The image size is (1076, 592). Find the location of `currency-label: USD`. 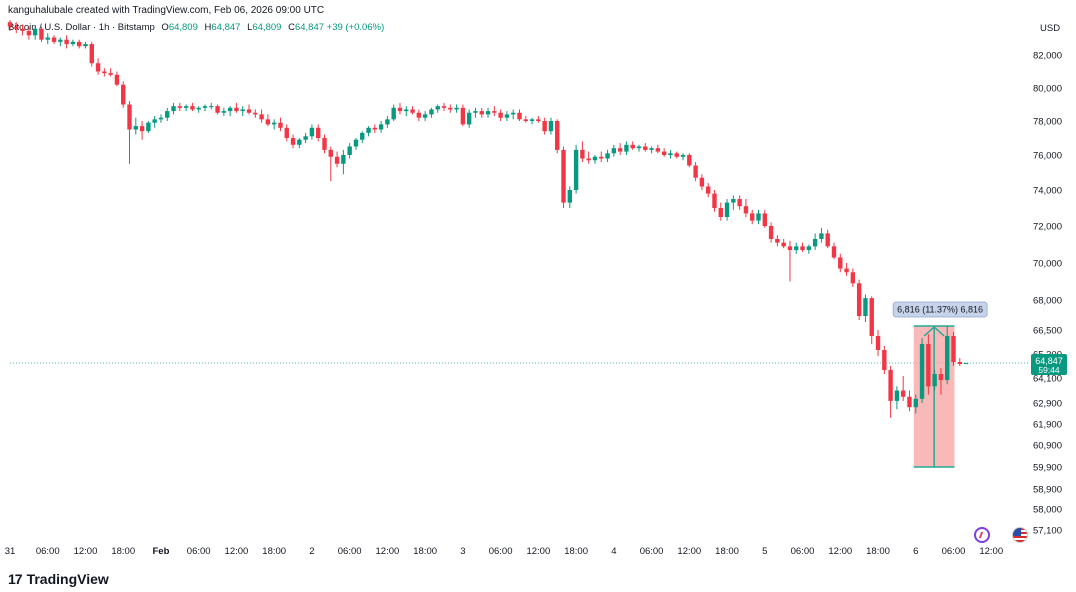

currency-label: USD is located at coordinates (1050, 28).